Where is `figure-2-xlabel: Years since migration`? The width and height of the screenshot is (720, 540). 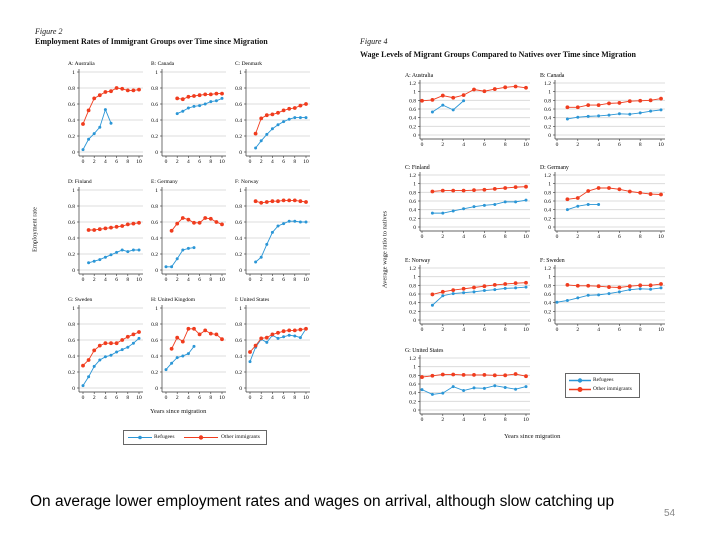
figure-2-xlabel: Years since migration is located at coordinates (178, 411).